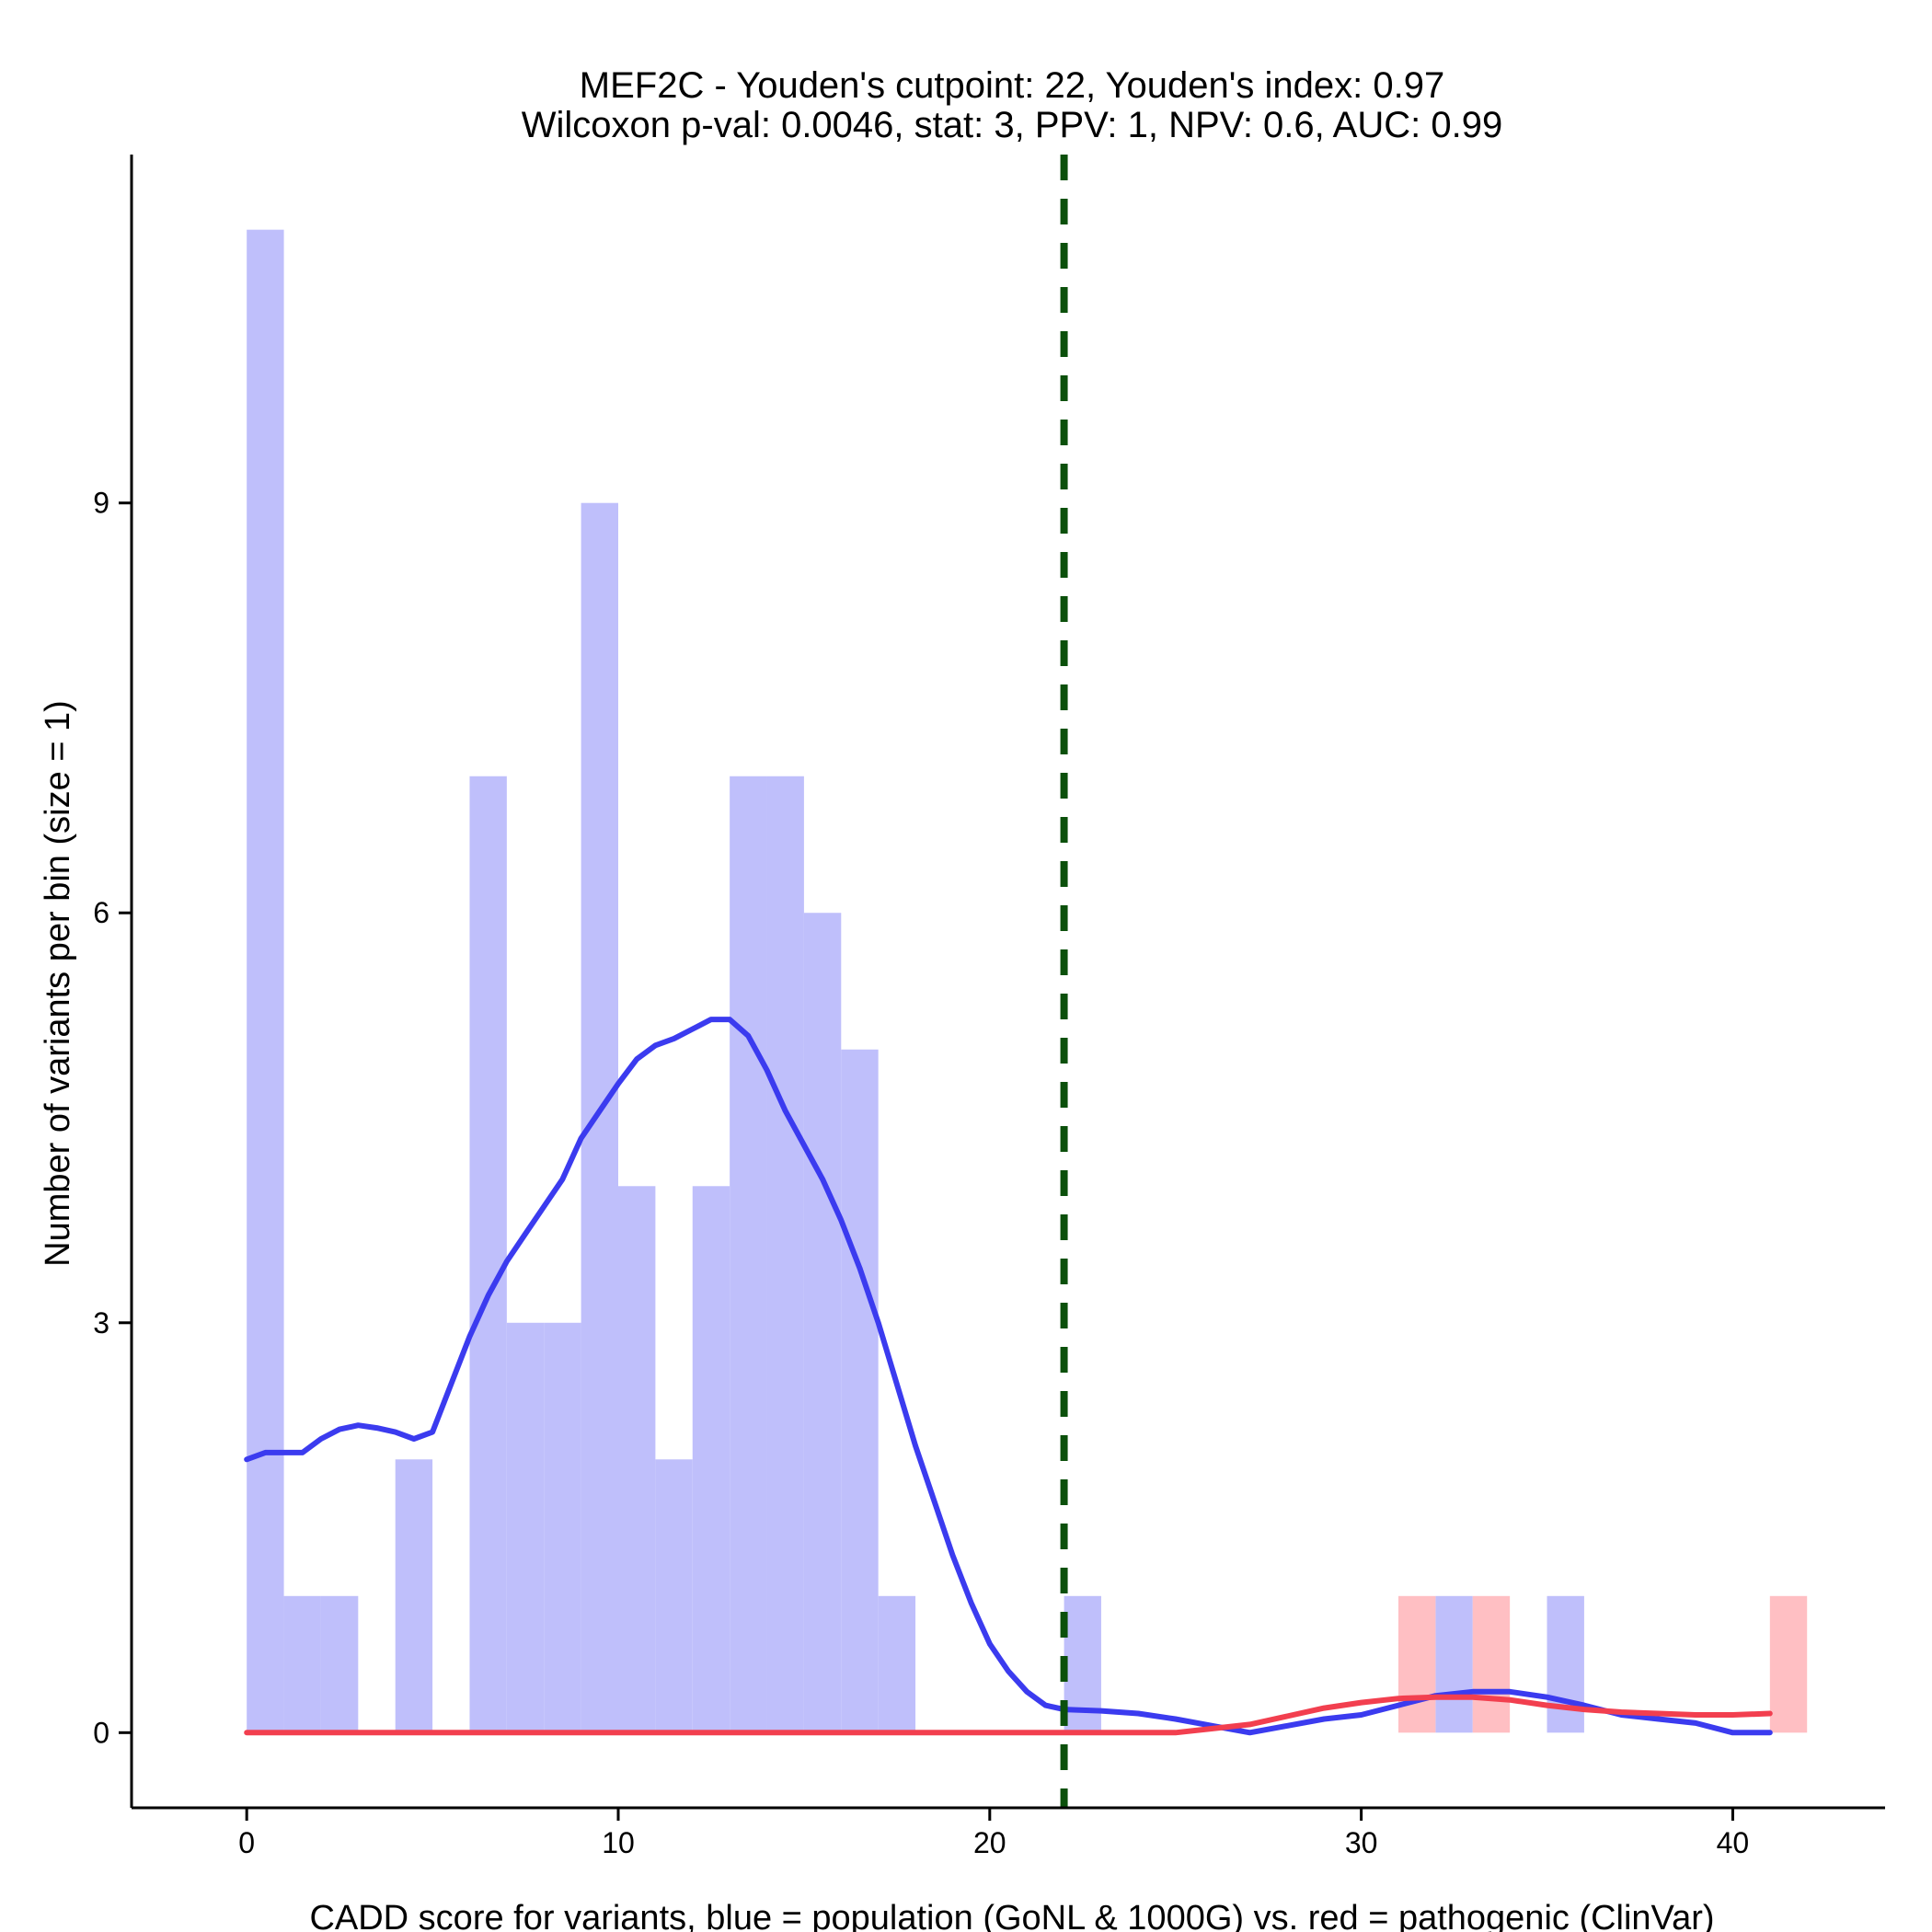 This screenshot has height=1932, width=1932. What do you see at coordinates (1008, 1715) in the screenshot?
I see `pathogenic-density-curve` at bounding box center [1008, 1715].